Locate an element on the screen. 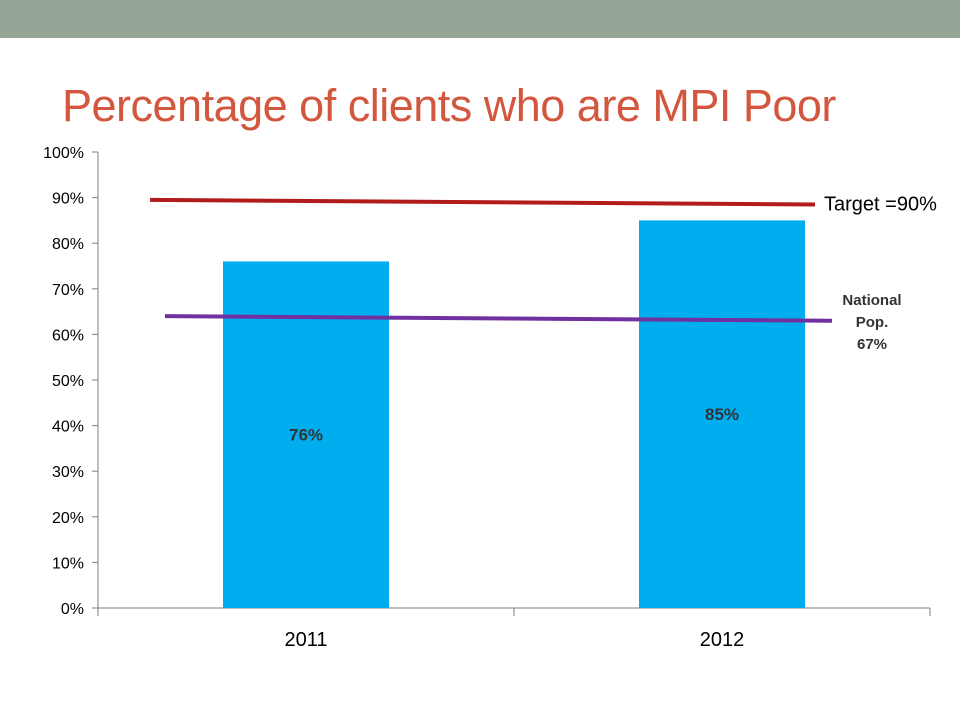  y-tick-label: 100% is located at coordinates (63, 153).